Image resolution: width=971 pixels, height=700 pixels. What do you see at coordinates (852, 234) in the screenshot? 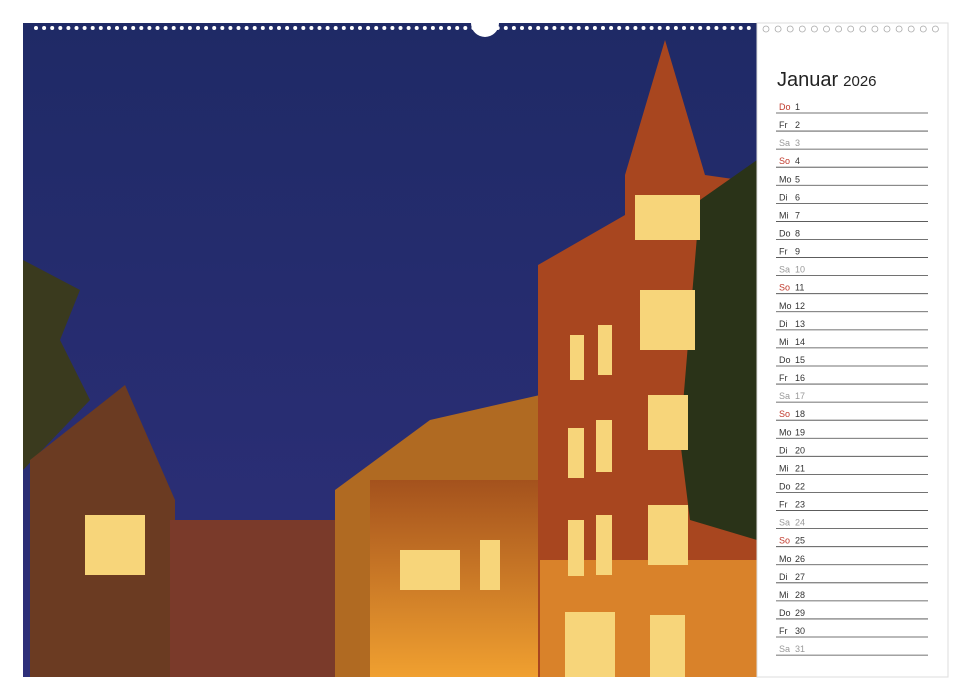
I see `day-row: Do 8` at bounding box center [852, 234].